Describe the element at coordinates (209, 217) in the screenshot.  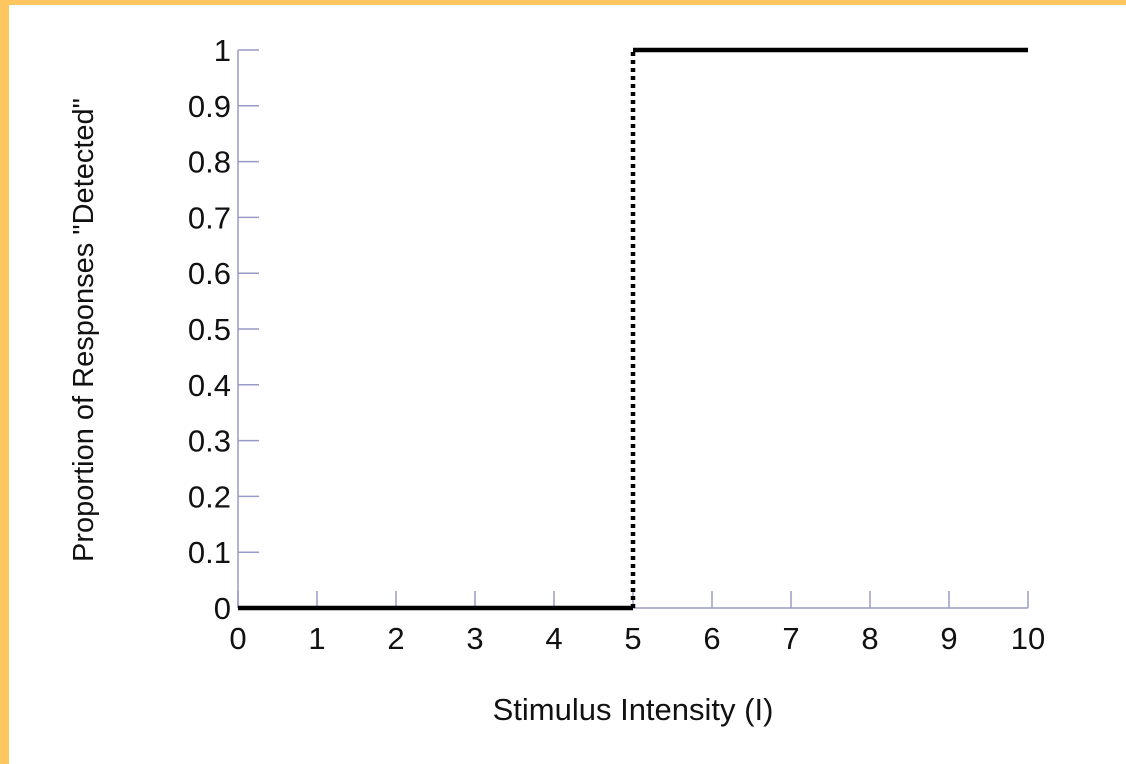
I see `y-tick-label: 0.7` at that location.